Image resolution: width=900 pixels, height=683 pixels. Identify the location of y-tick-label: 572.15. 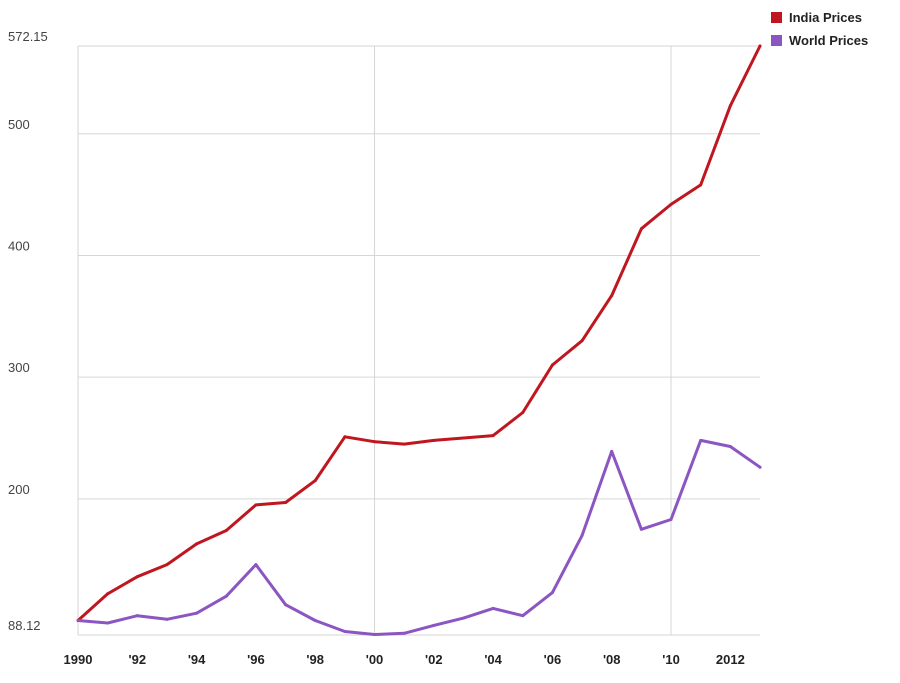
(28, 36).